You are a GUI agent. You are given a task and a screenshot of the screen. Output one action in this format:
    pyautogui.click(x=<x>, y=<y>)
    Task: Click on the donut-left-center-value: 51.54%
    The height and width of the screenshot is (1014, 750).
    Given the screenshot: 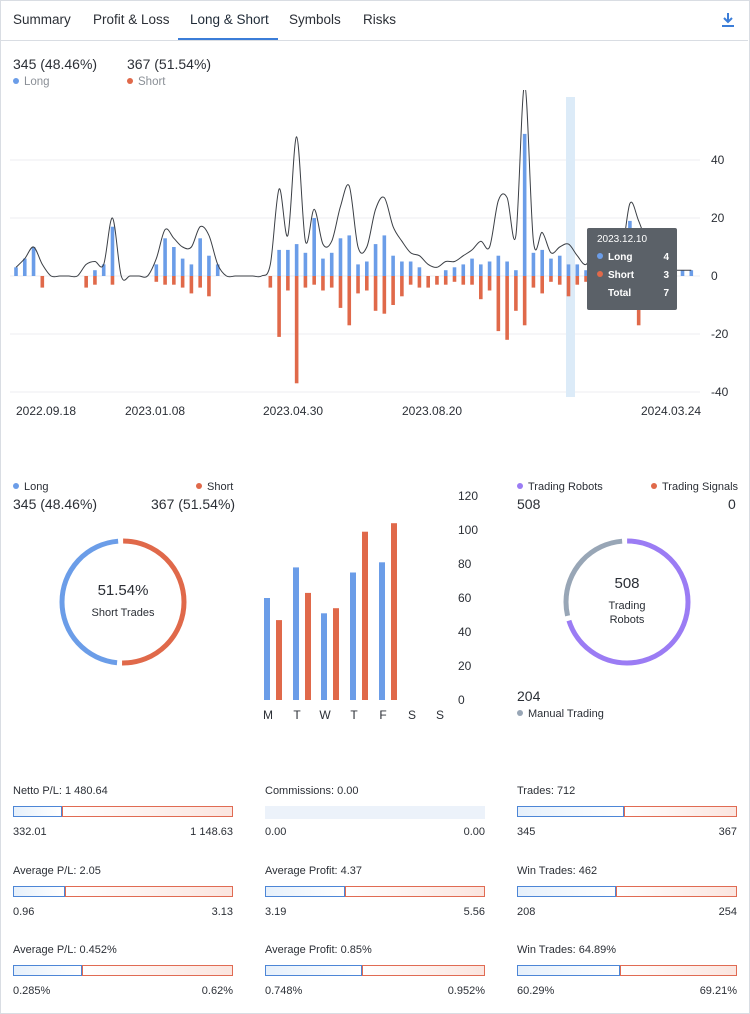 What is the action you would take?
    pyautogui.click(x=123, y=590)
    